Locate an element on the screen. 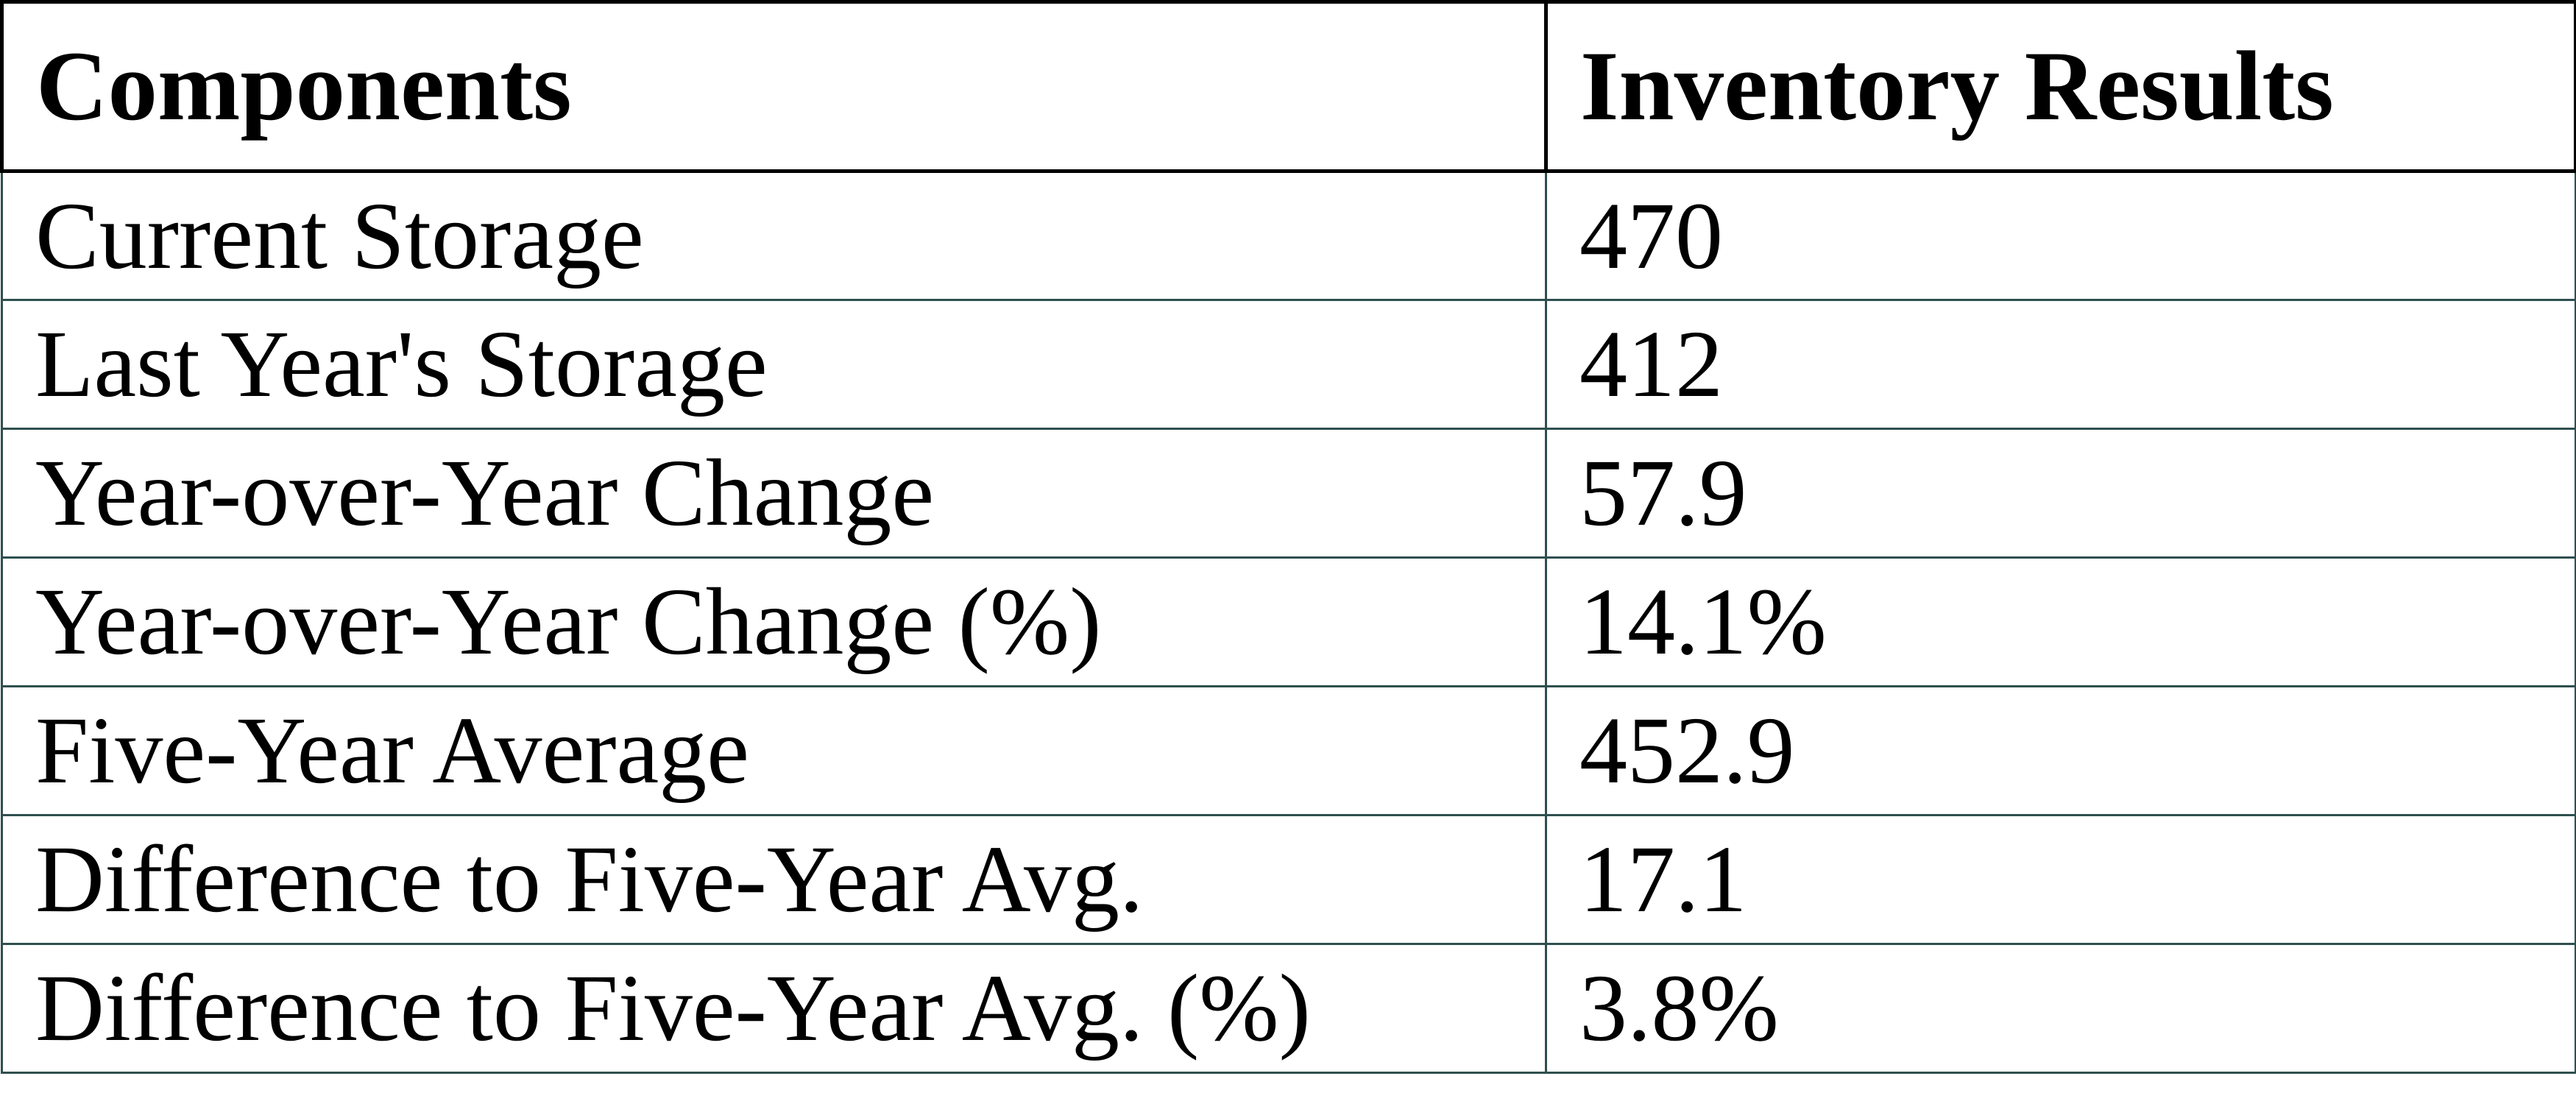 The image size is (2576, 1104). table-row-diff-five-year-avg: Difference to Five-Year Avg. 17.1 is located at coordinates (1288, 879).